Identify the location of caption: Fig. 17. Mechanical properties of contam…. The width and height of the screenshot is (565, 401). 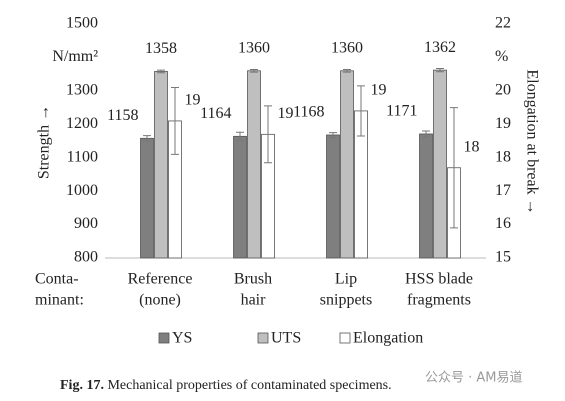
(226, 385).